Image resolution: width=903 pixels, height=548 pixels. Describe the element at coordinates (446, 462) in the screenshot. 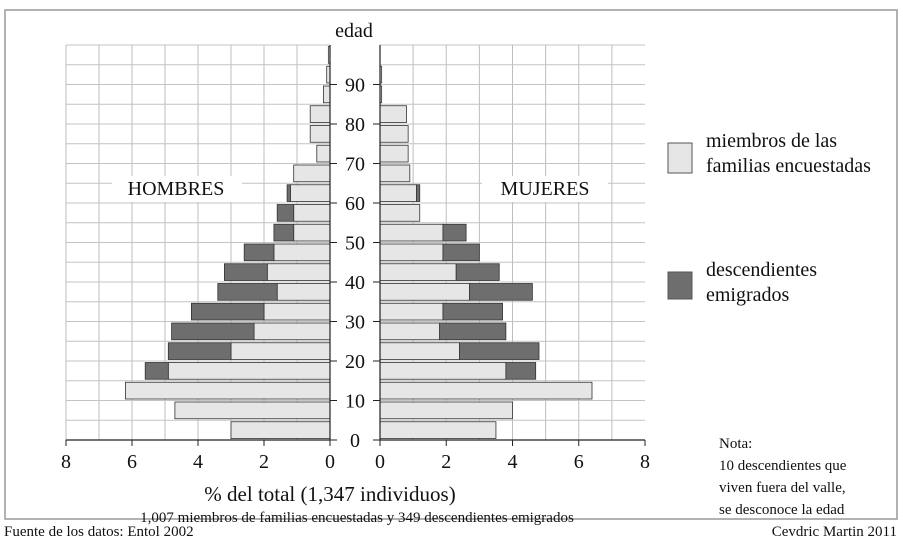

I see `right-x-tick-label: 2` at that location.